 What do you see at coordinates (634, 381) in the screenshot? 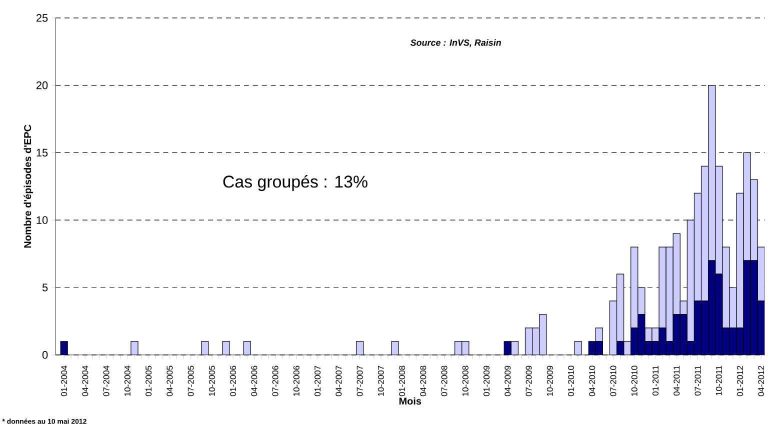
I see `x-tick-label: 10-2010` at bounding box center [634, 381].